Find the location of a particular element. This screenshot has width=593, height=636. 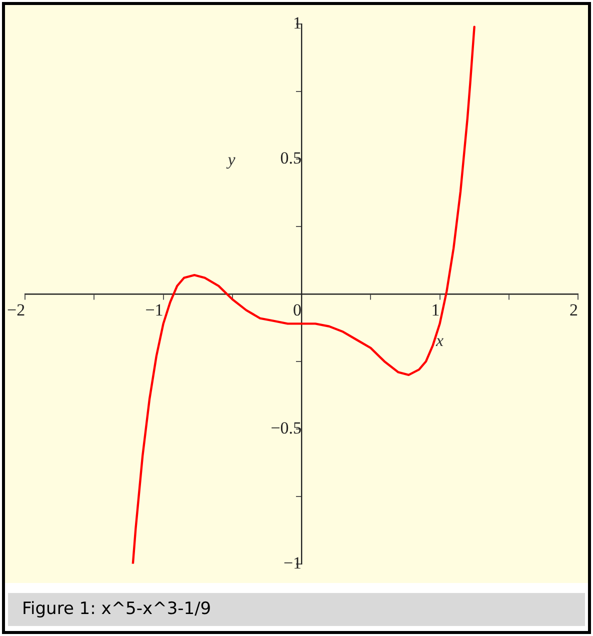

y-tick-label: 0.5 is located at coordinates (291, 158).